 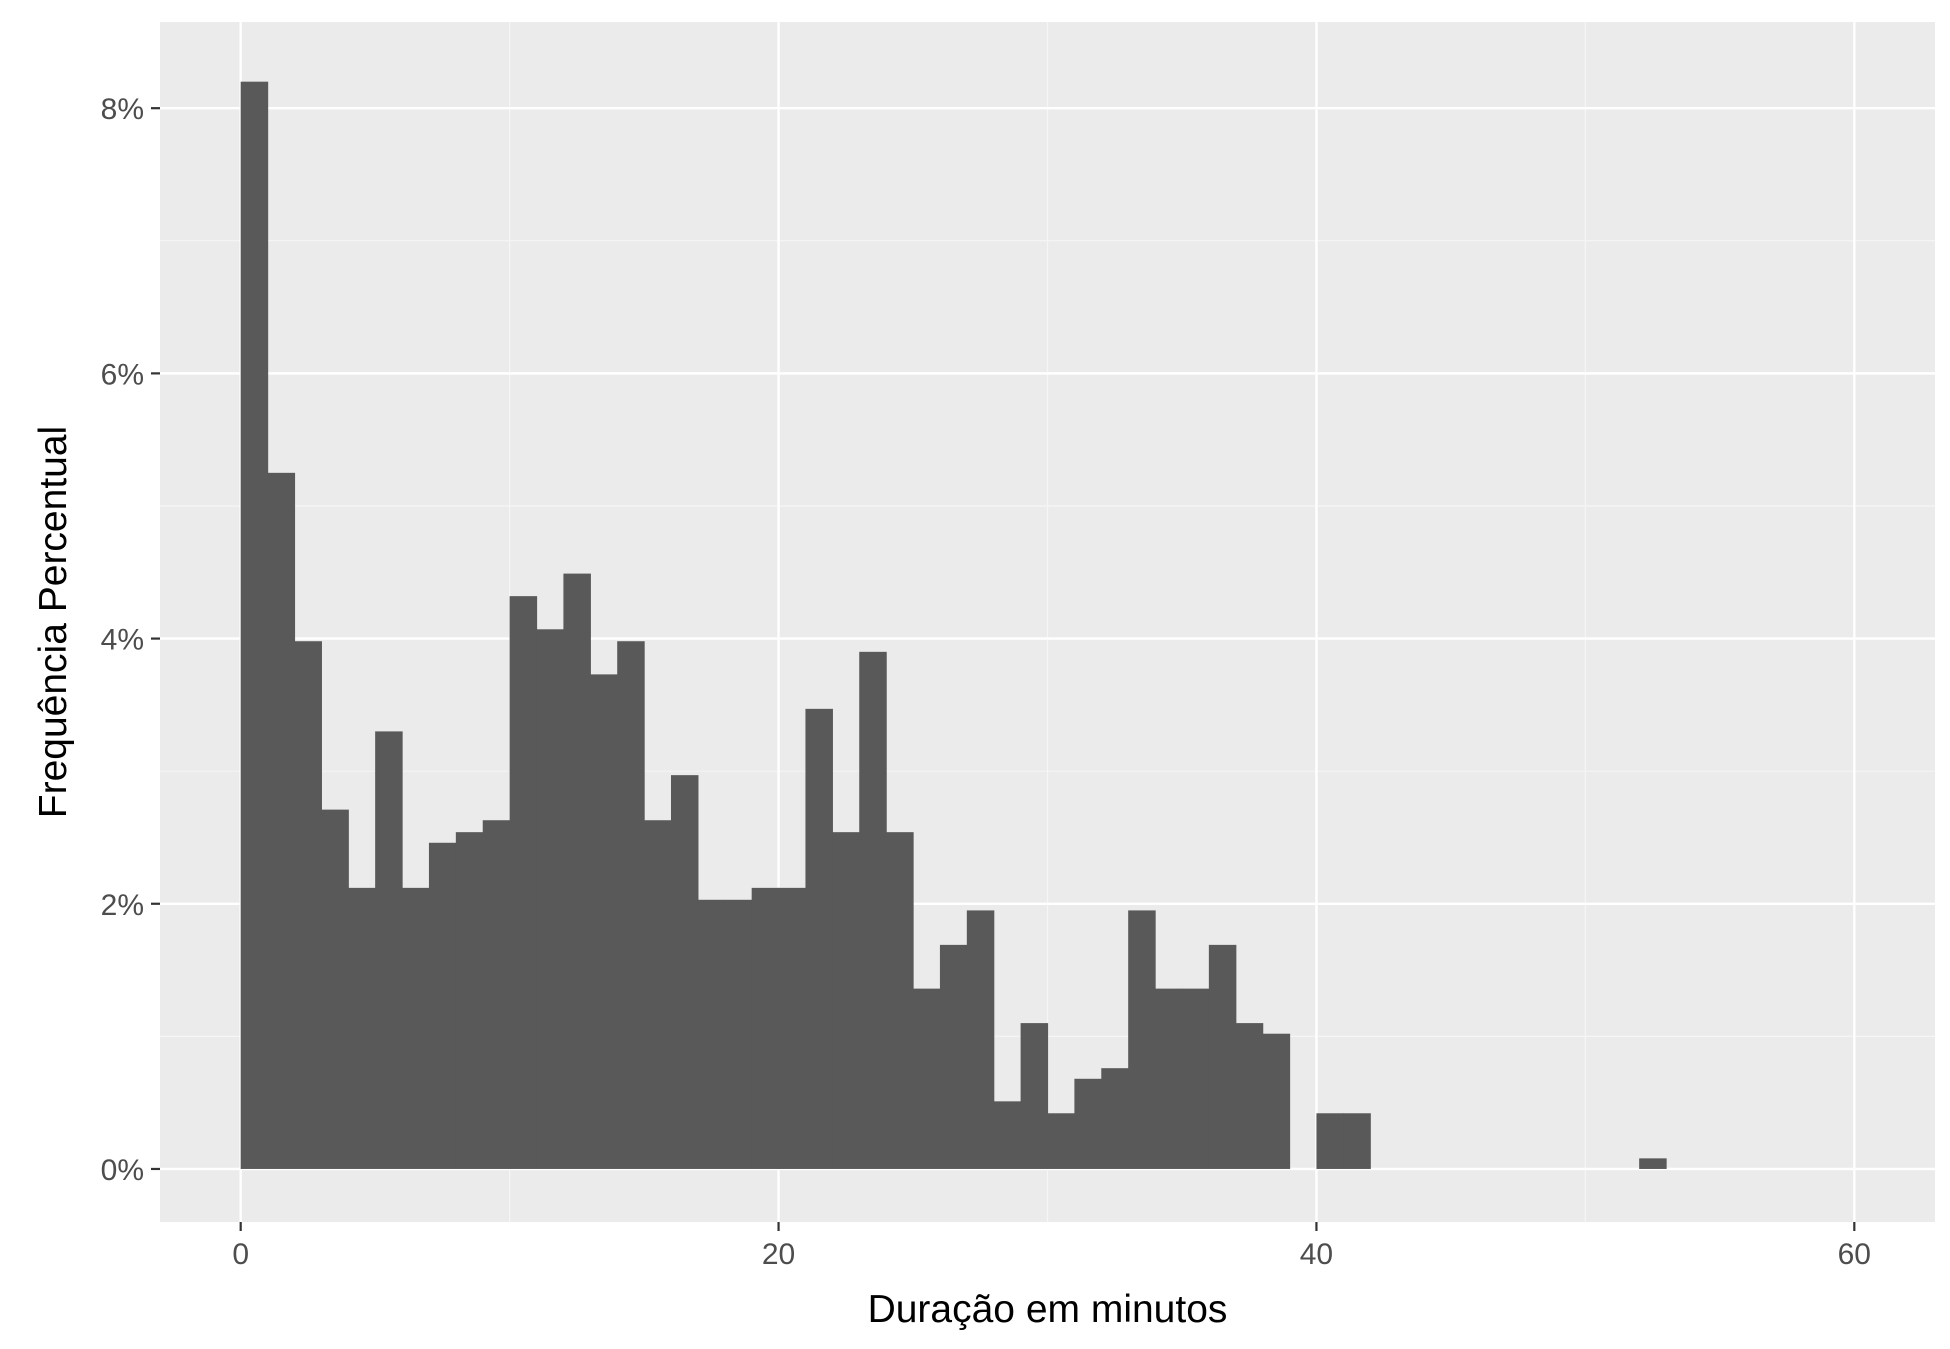 What do you see at coordinates (1051, 1246) in the screenshot?
I see `x-axis: 0 20 40 60` at bounding box center [1051, 1246].